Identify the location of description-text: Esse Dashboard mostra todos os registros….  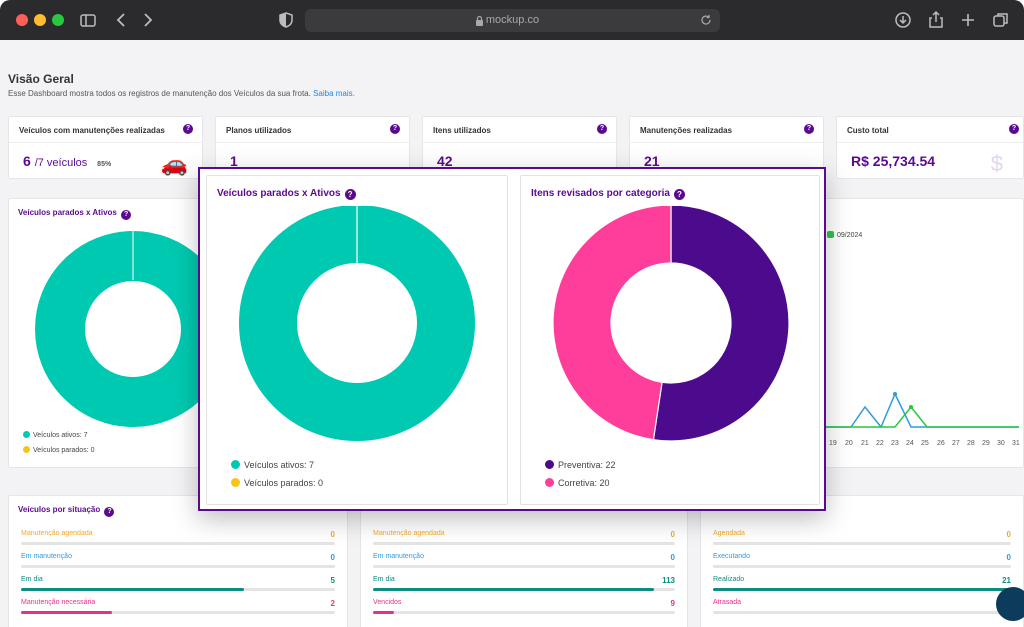
(159, 93).